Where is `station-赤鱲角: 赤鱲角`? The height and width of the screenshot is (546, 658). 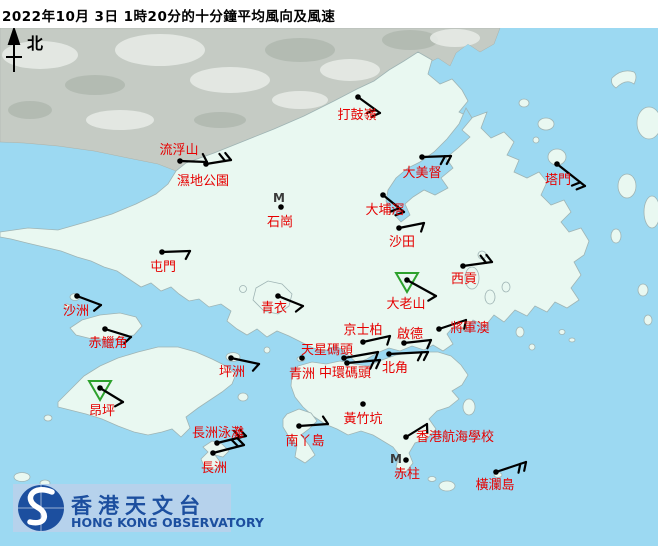 station-赤鱲角: 赤鱲角 is located at coordinates (110, 338).